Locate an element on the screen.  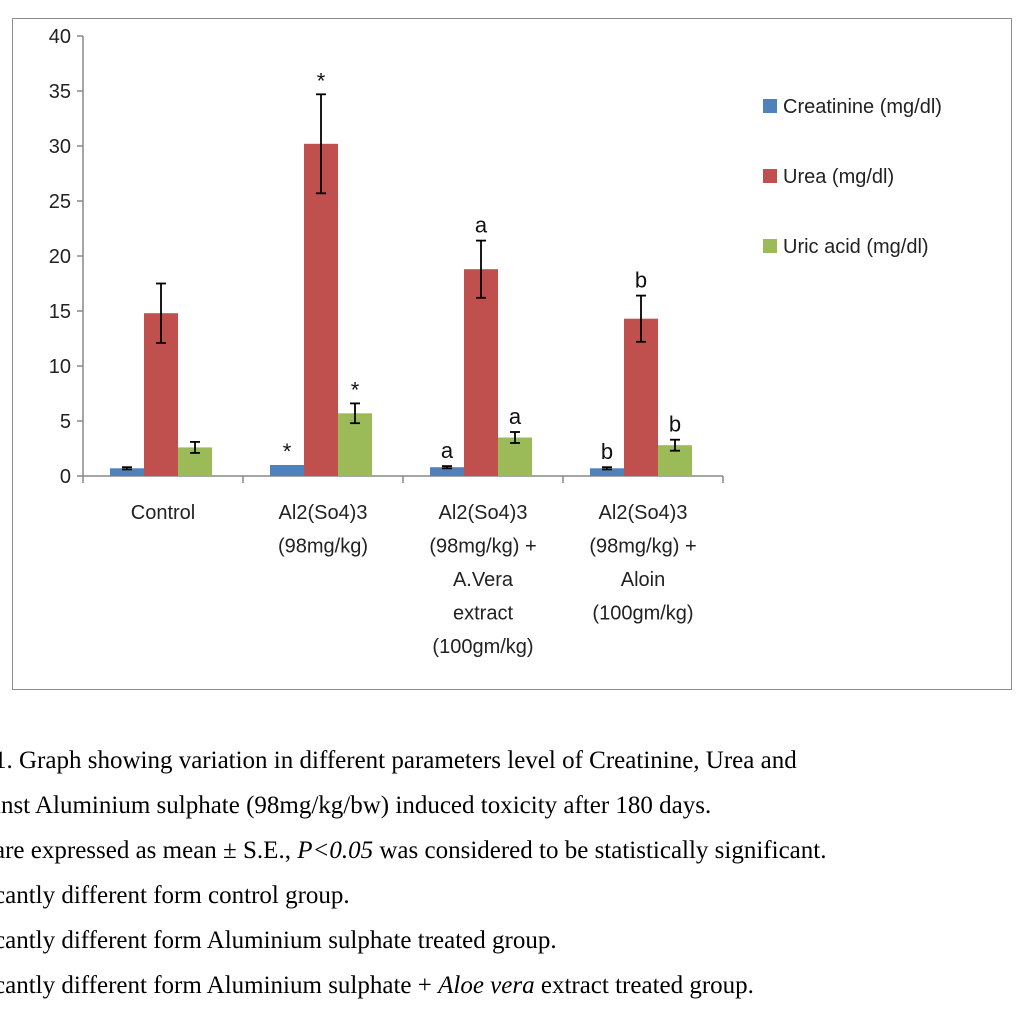
y-tick-label: 35 is located at coordinates (60, 92).